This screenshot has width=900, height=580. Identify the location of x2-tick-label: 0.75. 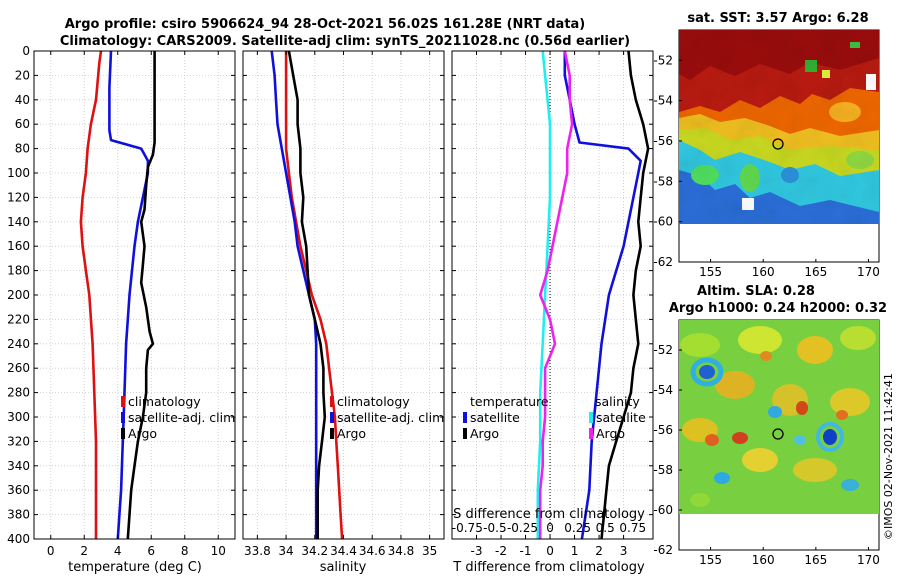
(632, 528).